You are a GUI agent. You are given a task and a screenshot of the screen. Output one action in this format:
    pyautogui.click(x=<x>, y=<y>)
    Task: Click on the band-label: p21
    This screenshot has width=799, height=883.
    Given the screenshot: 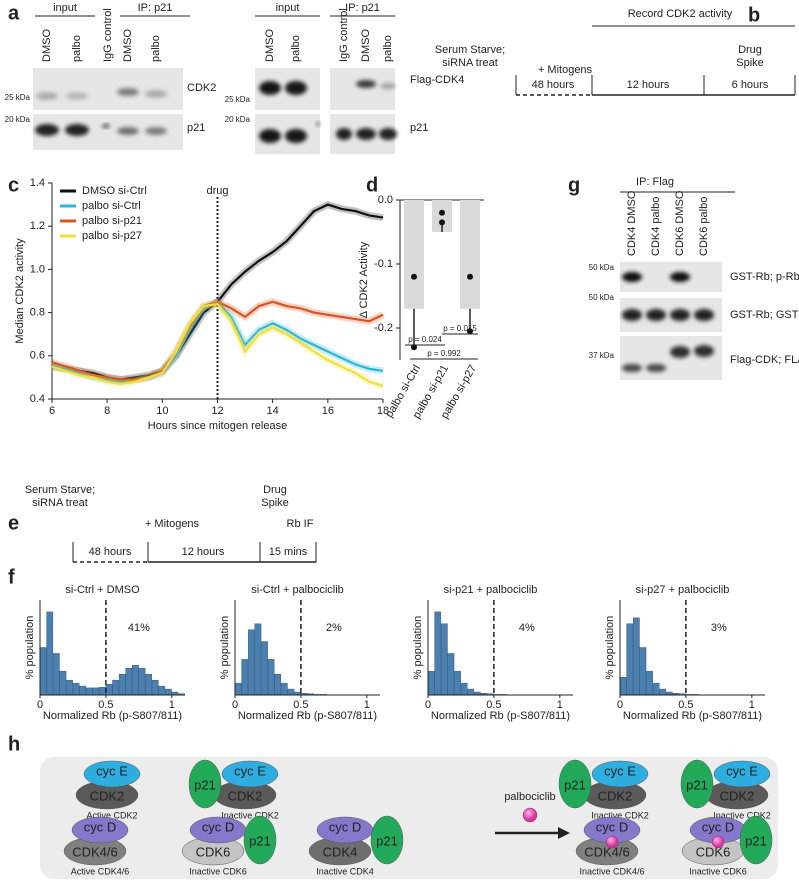 What is the action you would take?
    pyautogui.click(x=196, y=128)
    